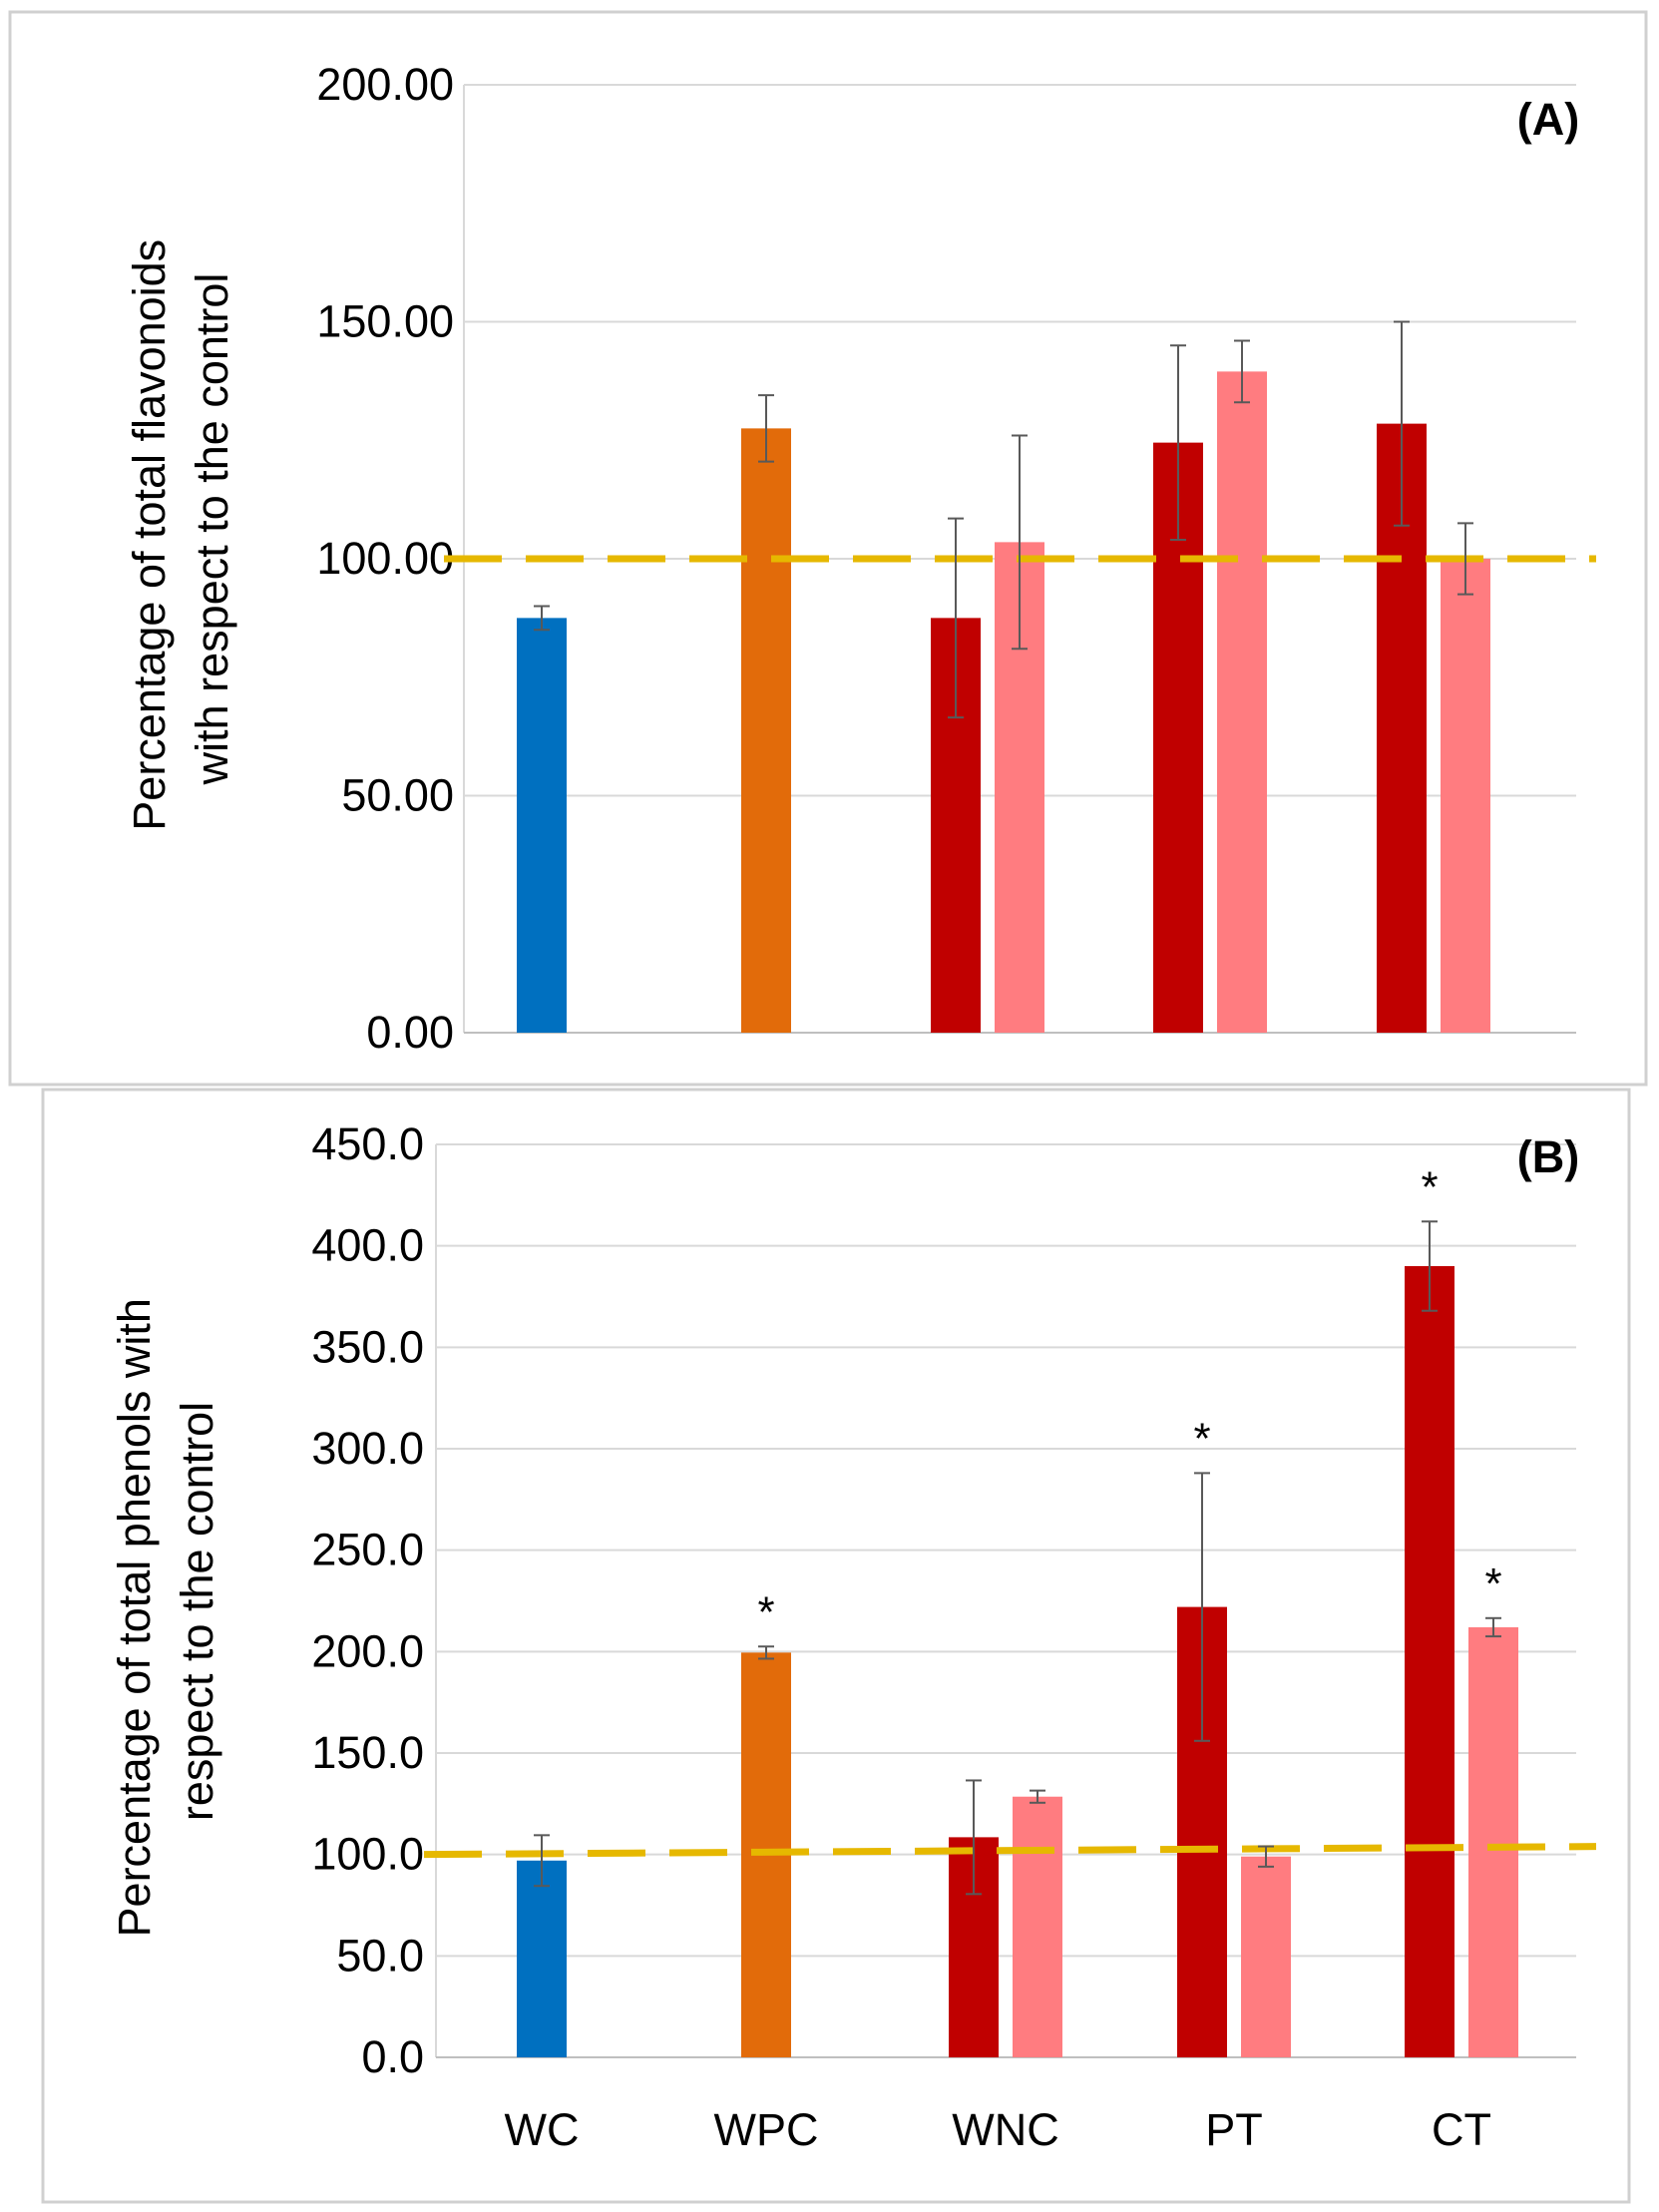 The width and height of the screenshot is (1659, 2212). I want to click on panel-b-significance-marks: * * * *, so click(1129, 1399).